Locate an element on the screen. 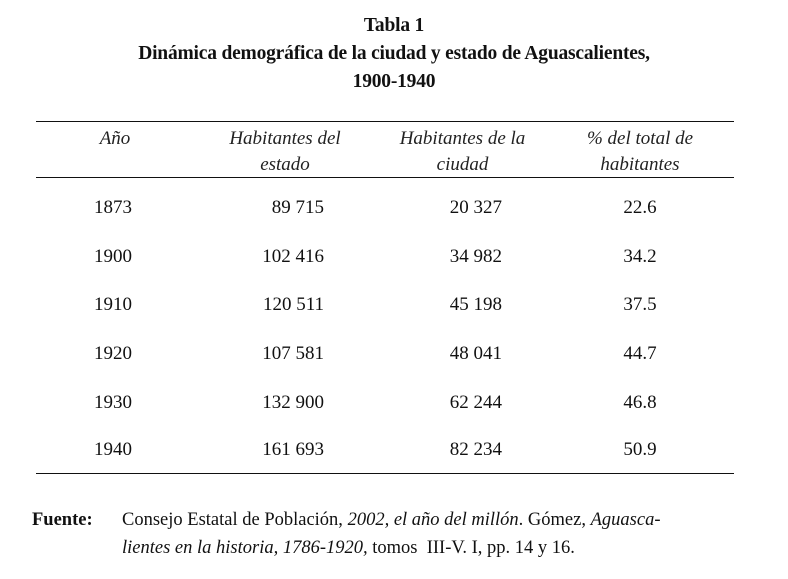 Image resolution: width=788 pixels, height=579 pixels. cell-city-population: 34 982 is located at coordinates (475, 256).